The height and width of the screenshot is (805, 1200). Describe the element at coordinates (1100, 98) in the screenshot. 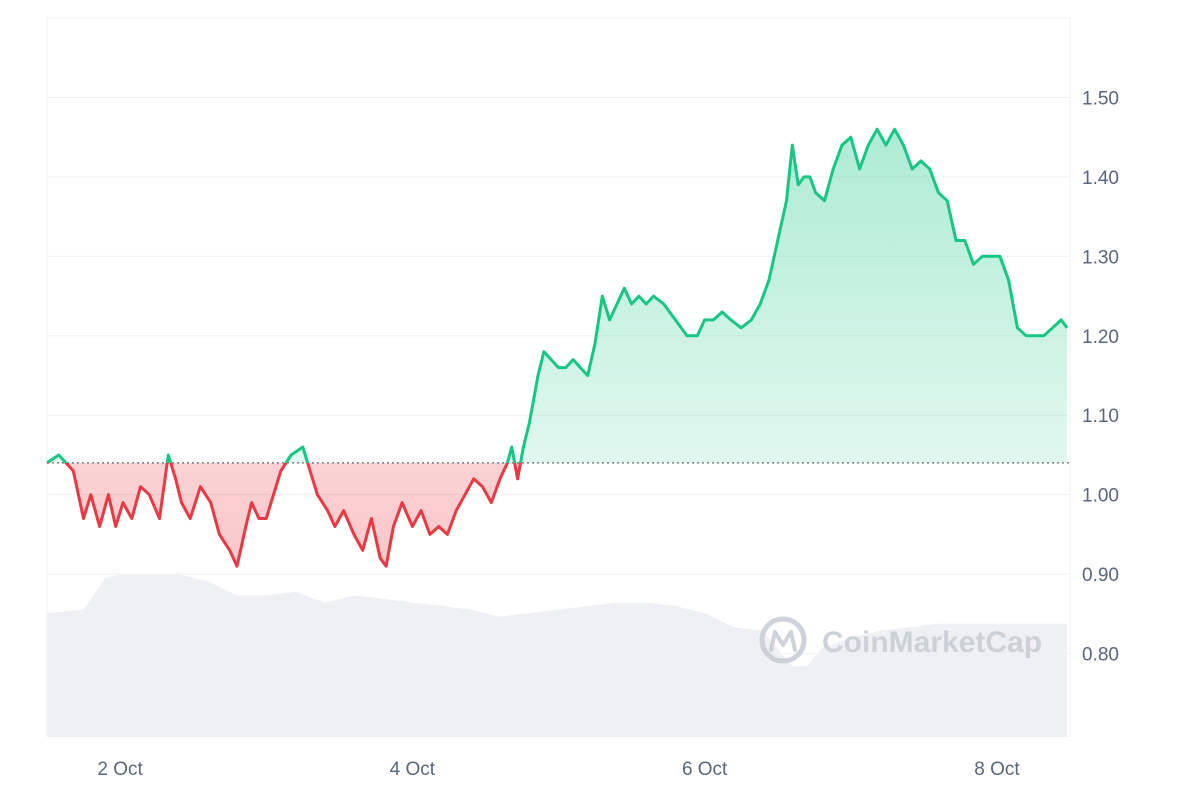

I see `y-tick-label: 1.50` at that location.